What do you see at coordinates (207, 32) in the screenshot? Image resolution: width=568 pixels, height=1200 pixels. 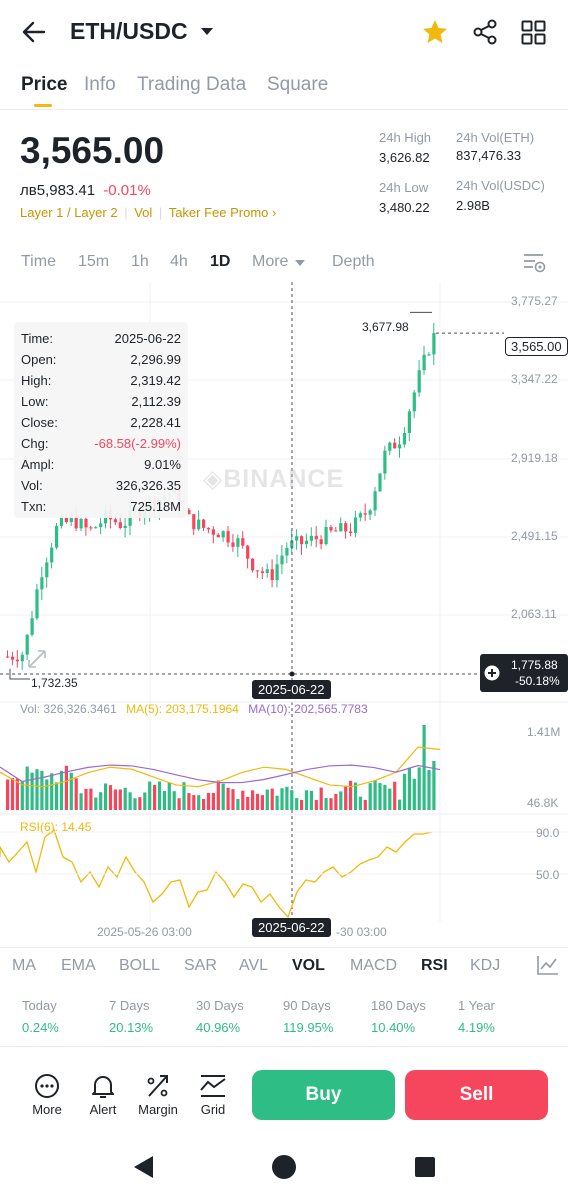 I see `caret-down-icon` at bounding box center [207, 32].